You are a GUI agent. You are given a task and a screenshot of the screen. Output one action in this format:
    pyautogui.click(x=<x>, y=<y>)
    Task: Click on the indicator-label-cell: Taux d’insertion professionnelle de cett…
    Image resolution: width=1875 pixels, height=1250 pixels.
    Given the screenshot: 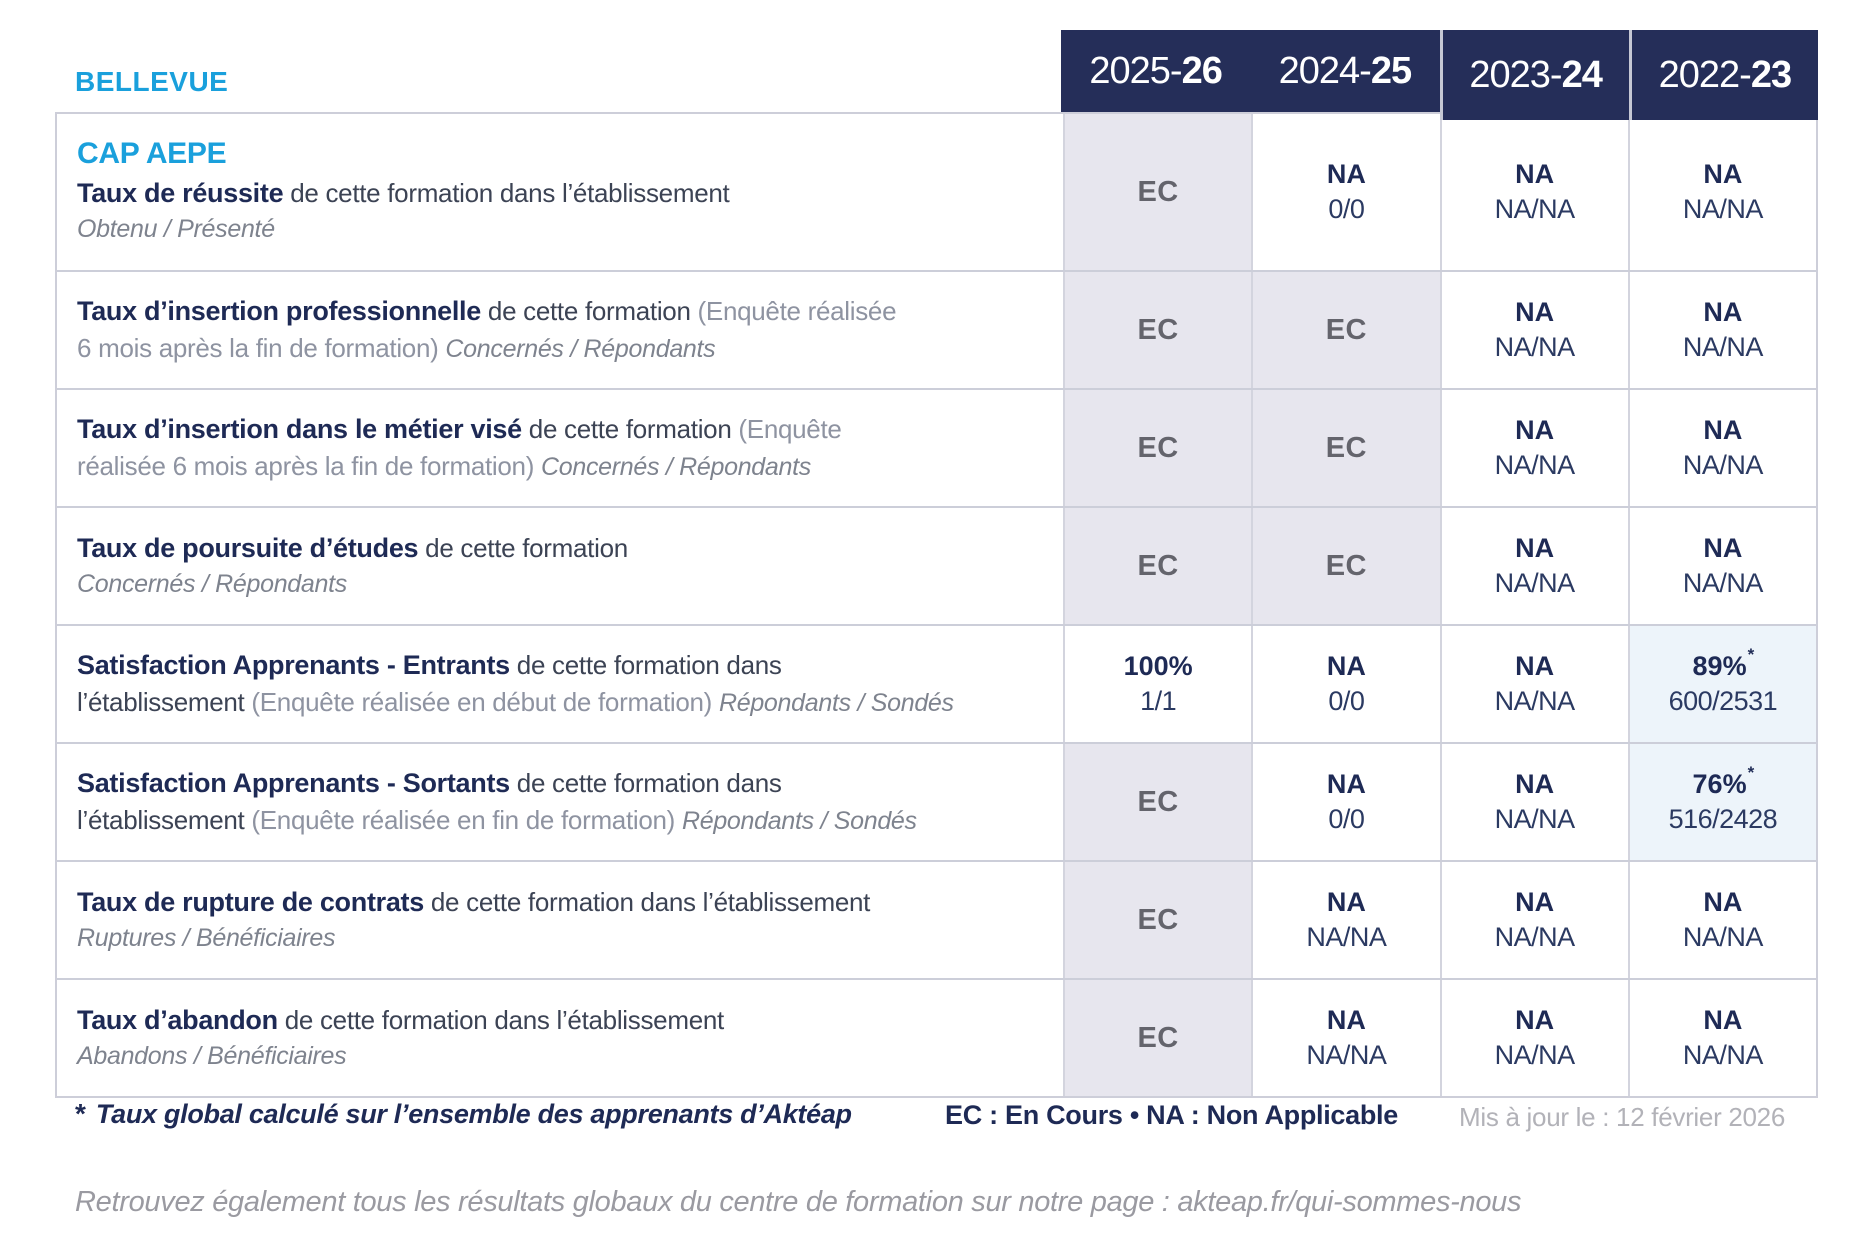 What is the action you would take?
    pyautogui.click(x=560, y=330)
    